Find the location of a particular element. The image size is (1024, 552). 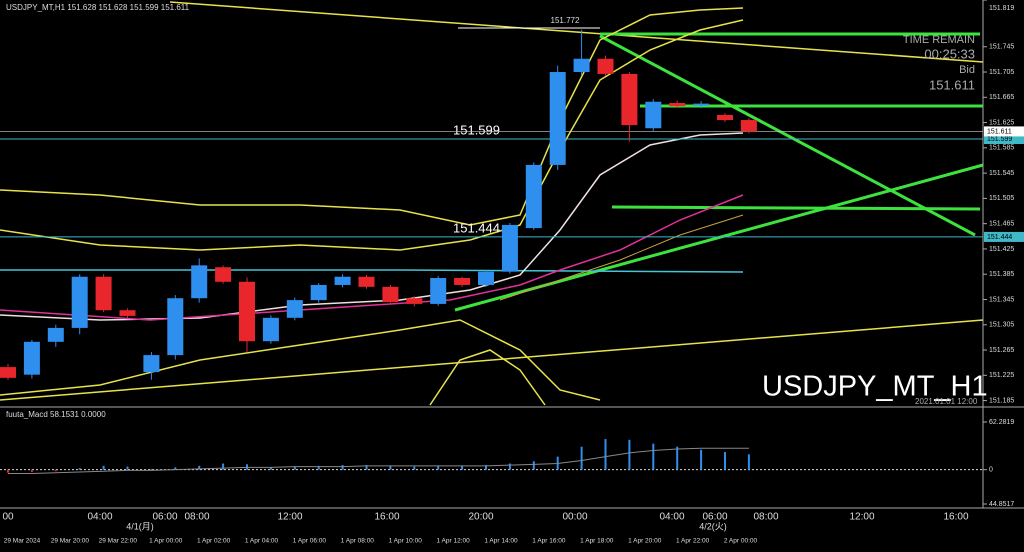

y-tick-label: 151.819 is located at coordinates (1001, 8).